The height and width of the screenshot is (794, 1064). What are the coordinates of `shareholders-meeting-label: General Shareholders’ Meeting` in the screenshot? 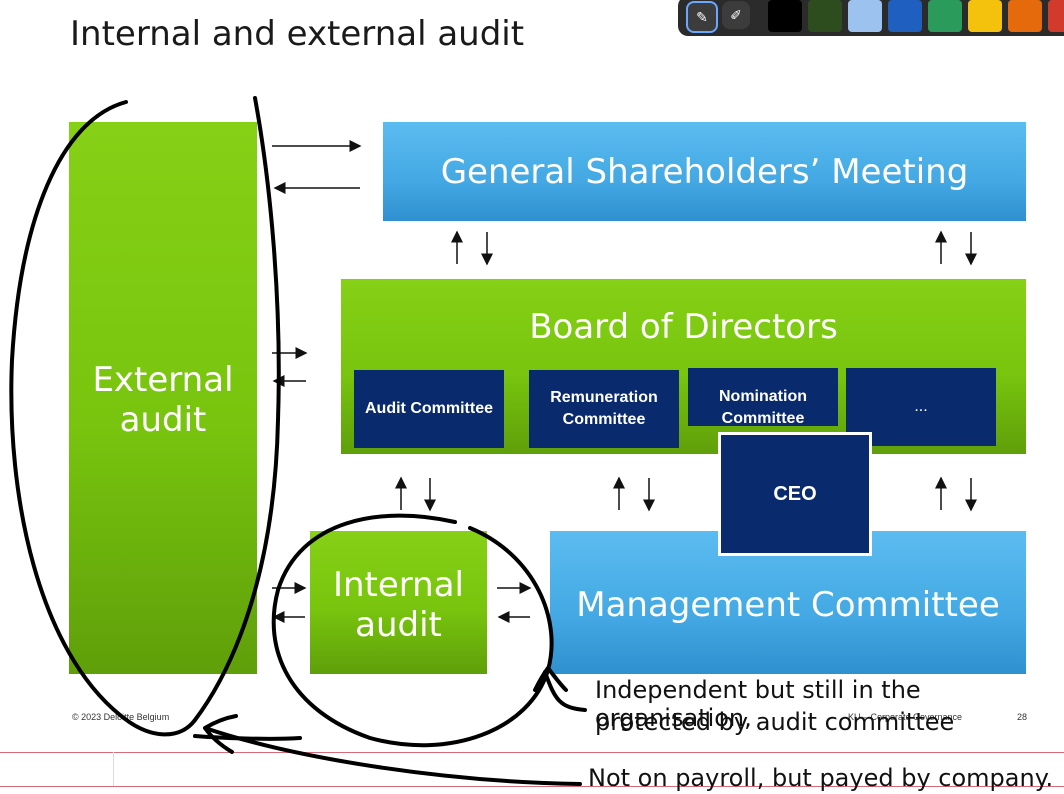 It's located at (704, 172).